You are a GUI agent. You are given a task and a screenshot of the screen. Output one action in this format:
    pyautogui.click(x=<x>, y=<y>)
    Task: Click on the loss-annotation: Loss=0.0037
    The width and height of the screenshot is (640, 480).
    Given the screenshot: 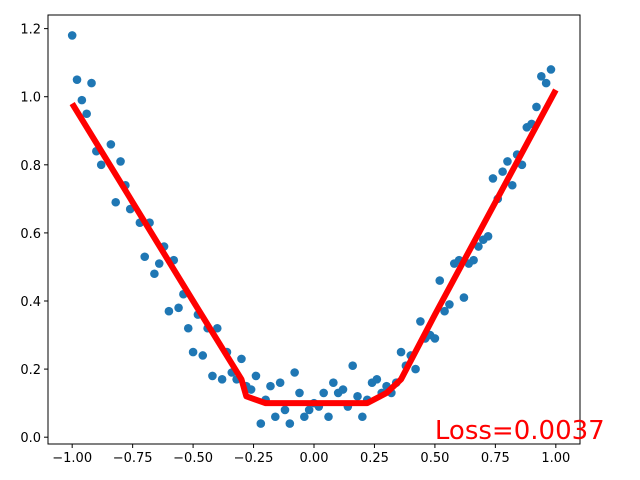 What is the action you would take?
    pyautogui.click(x=520, y=431)
    